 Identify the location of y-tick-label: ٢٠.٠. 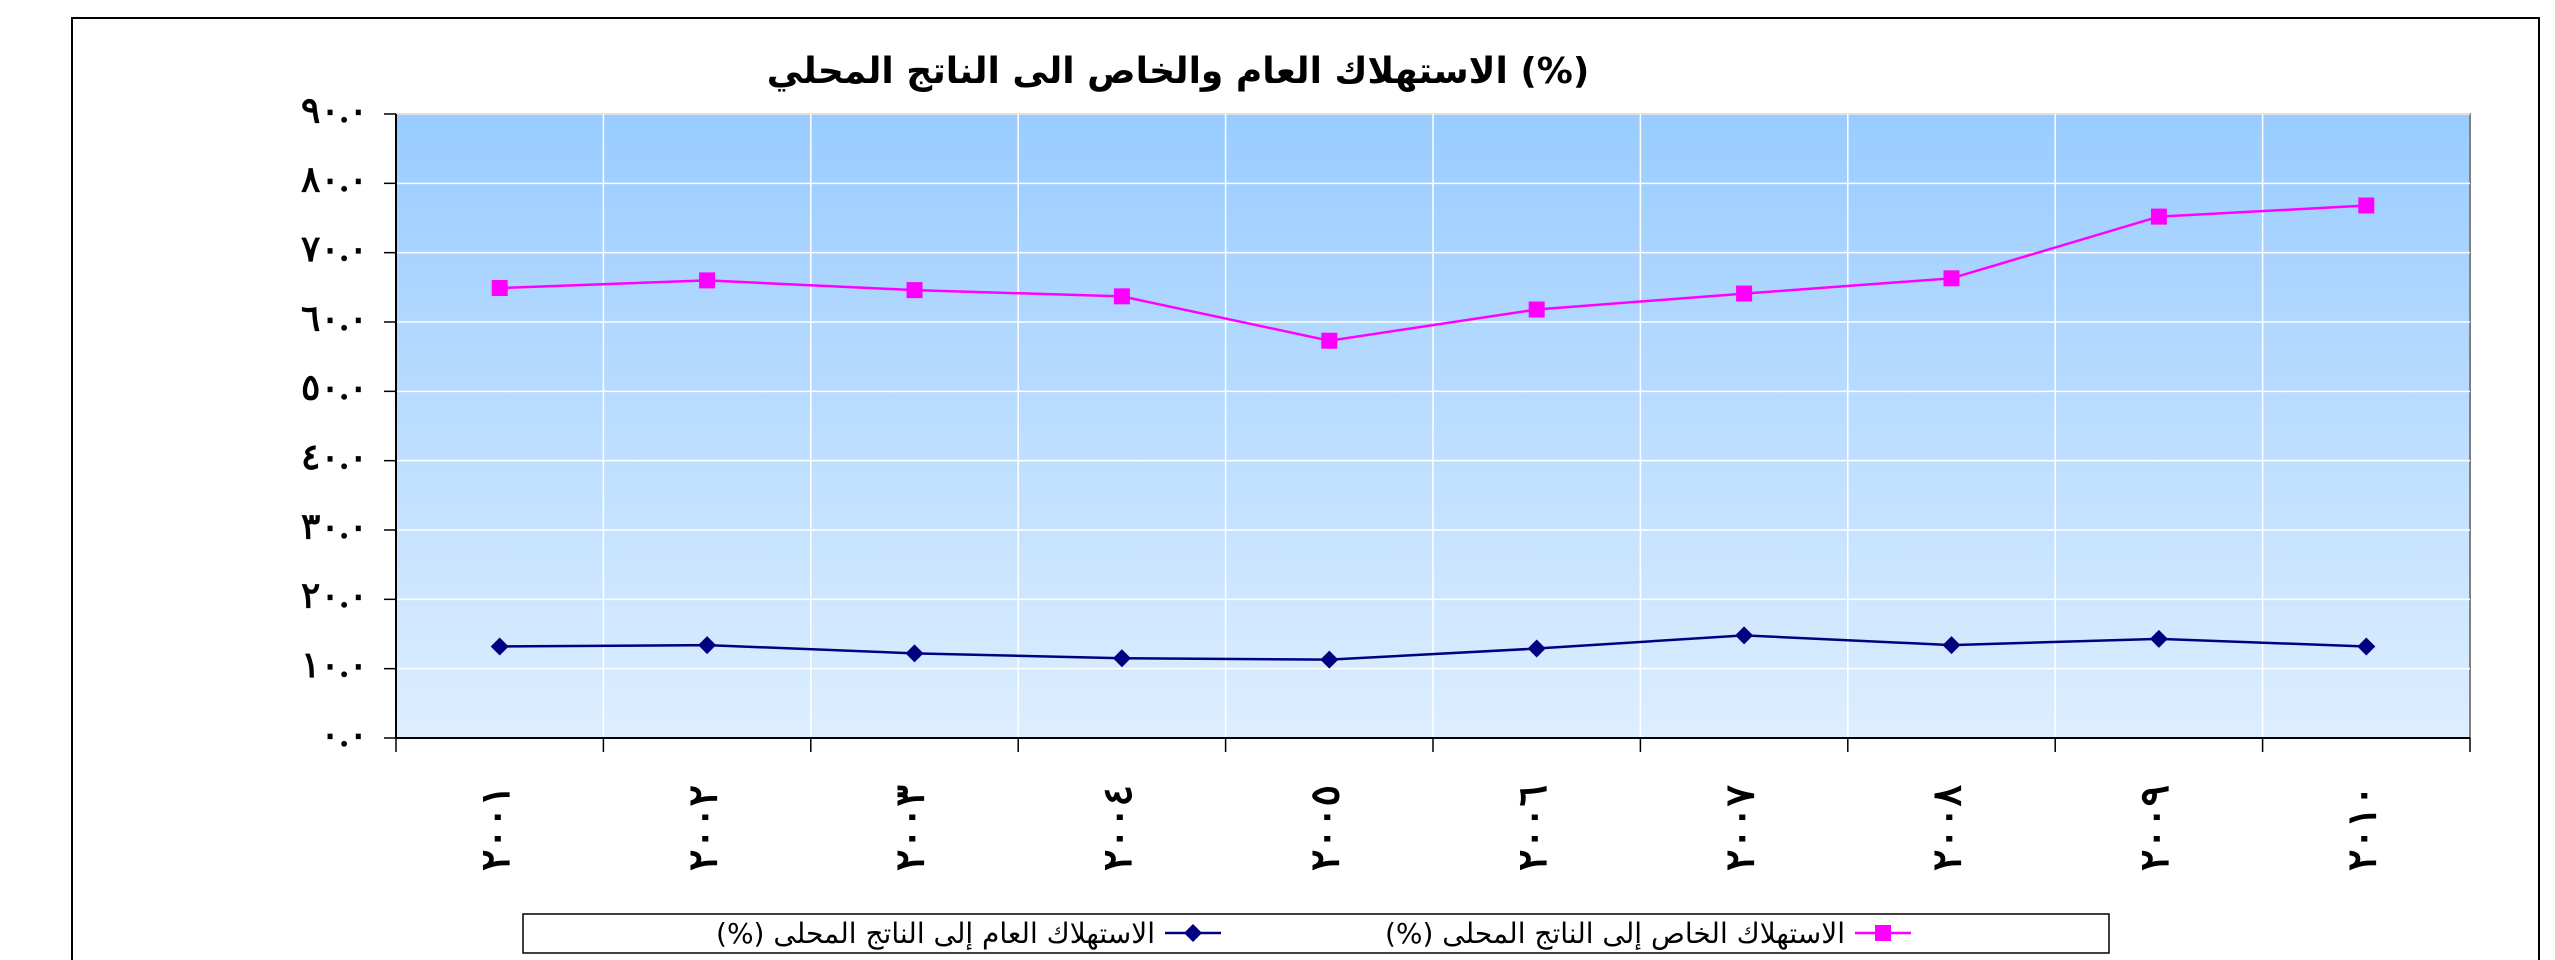
(334, 596).